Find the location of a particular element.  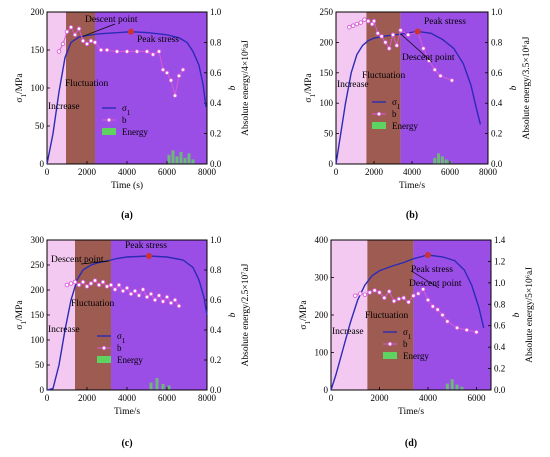

legend-b-label: b is located at coordinates (124, 120).